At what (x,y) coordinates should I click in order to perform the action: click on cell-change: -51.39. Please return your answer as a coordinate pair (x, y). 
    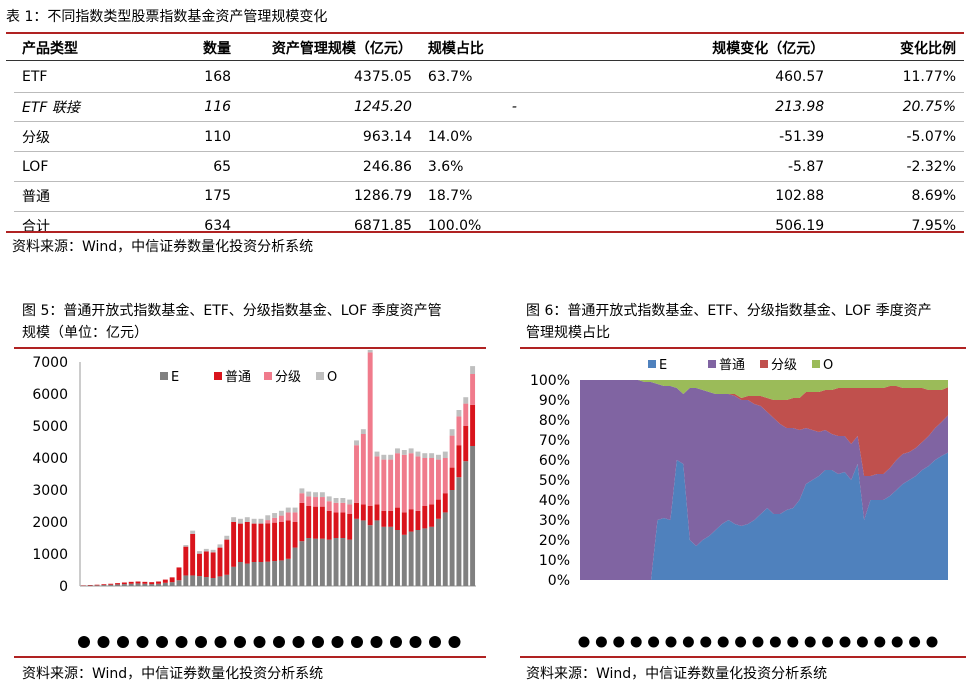
    Looking at the image, I should click on (734, 137).